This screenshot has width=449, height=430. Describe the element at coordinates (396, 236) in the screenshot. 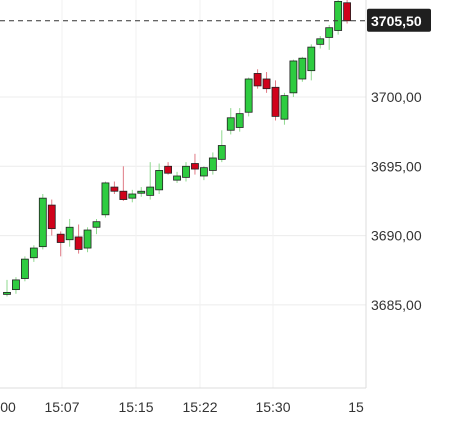

I see `y-tick-label: 3690,00` at that location.